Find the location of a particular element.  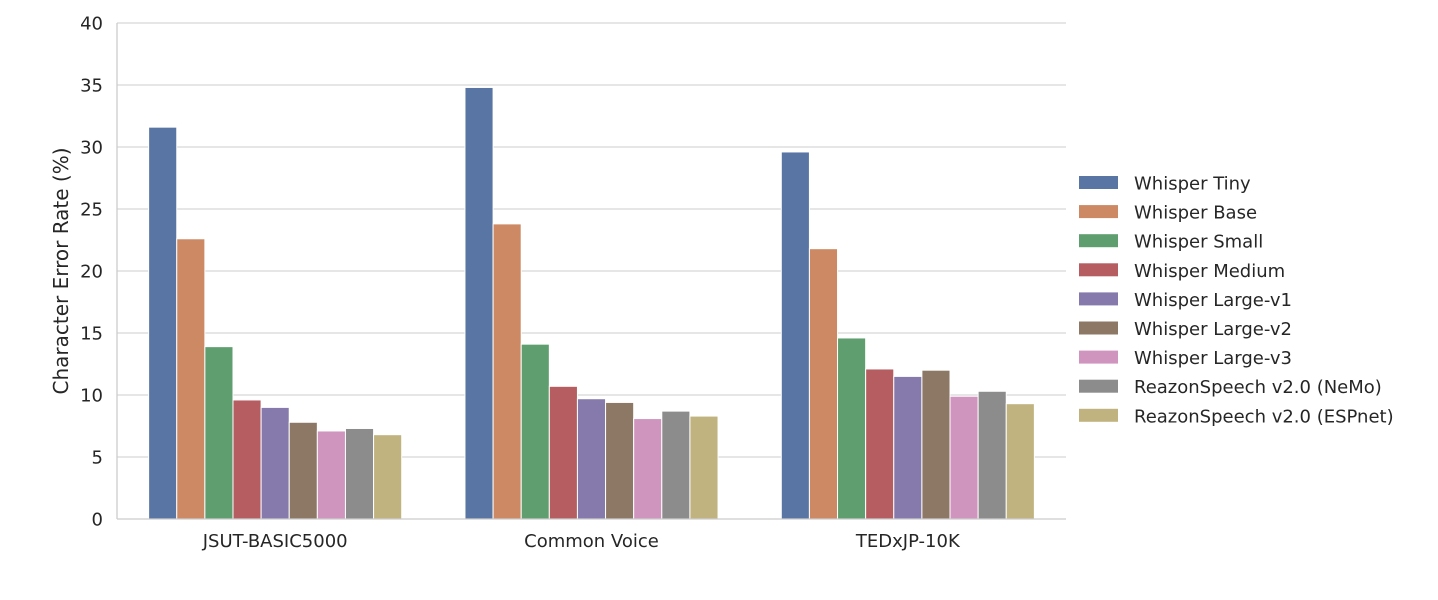

y-tick-label: 15 is located at coordinates (91, 334).